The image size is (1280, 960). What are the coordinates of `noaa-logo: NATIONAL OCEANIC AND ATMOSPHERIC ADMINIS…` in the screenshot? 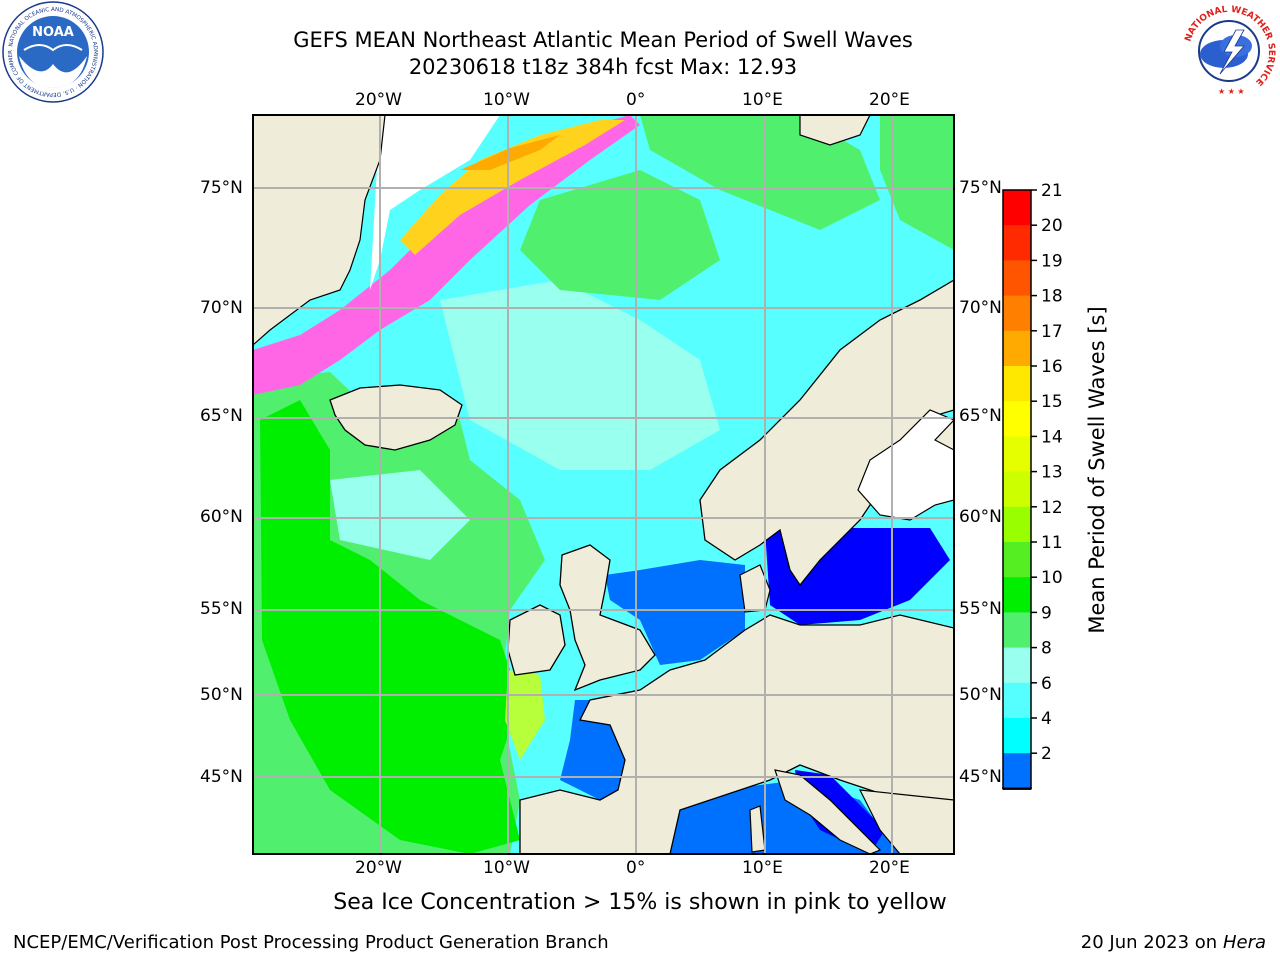 It's located at (52, 51).